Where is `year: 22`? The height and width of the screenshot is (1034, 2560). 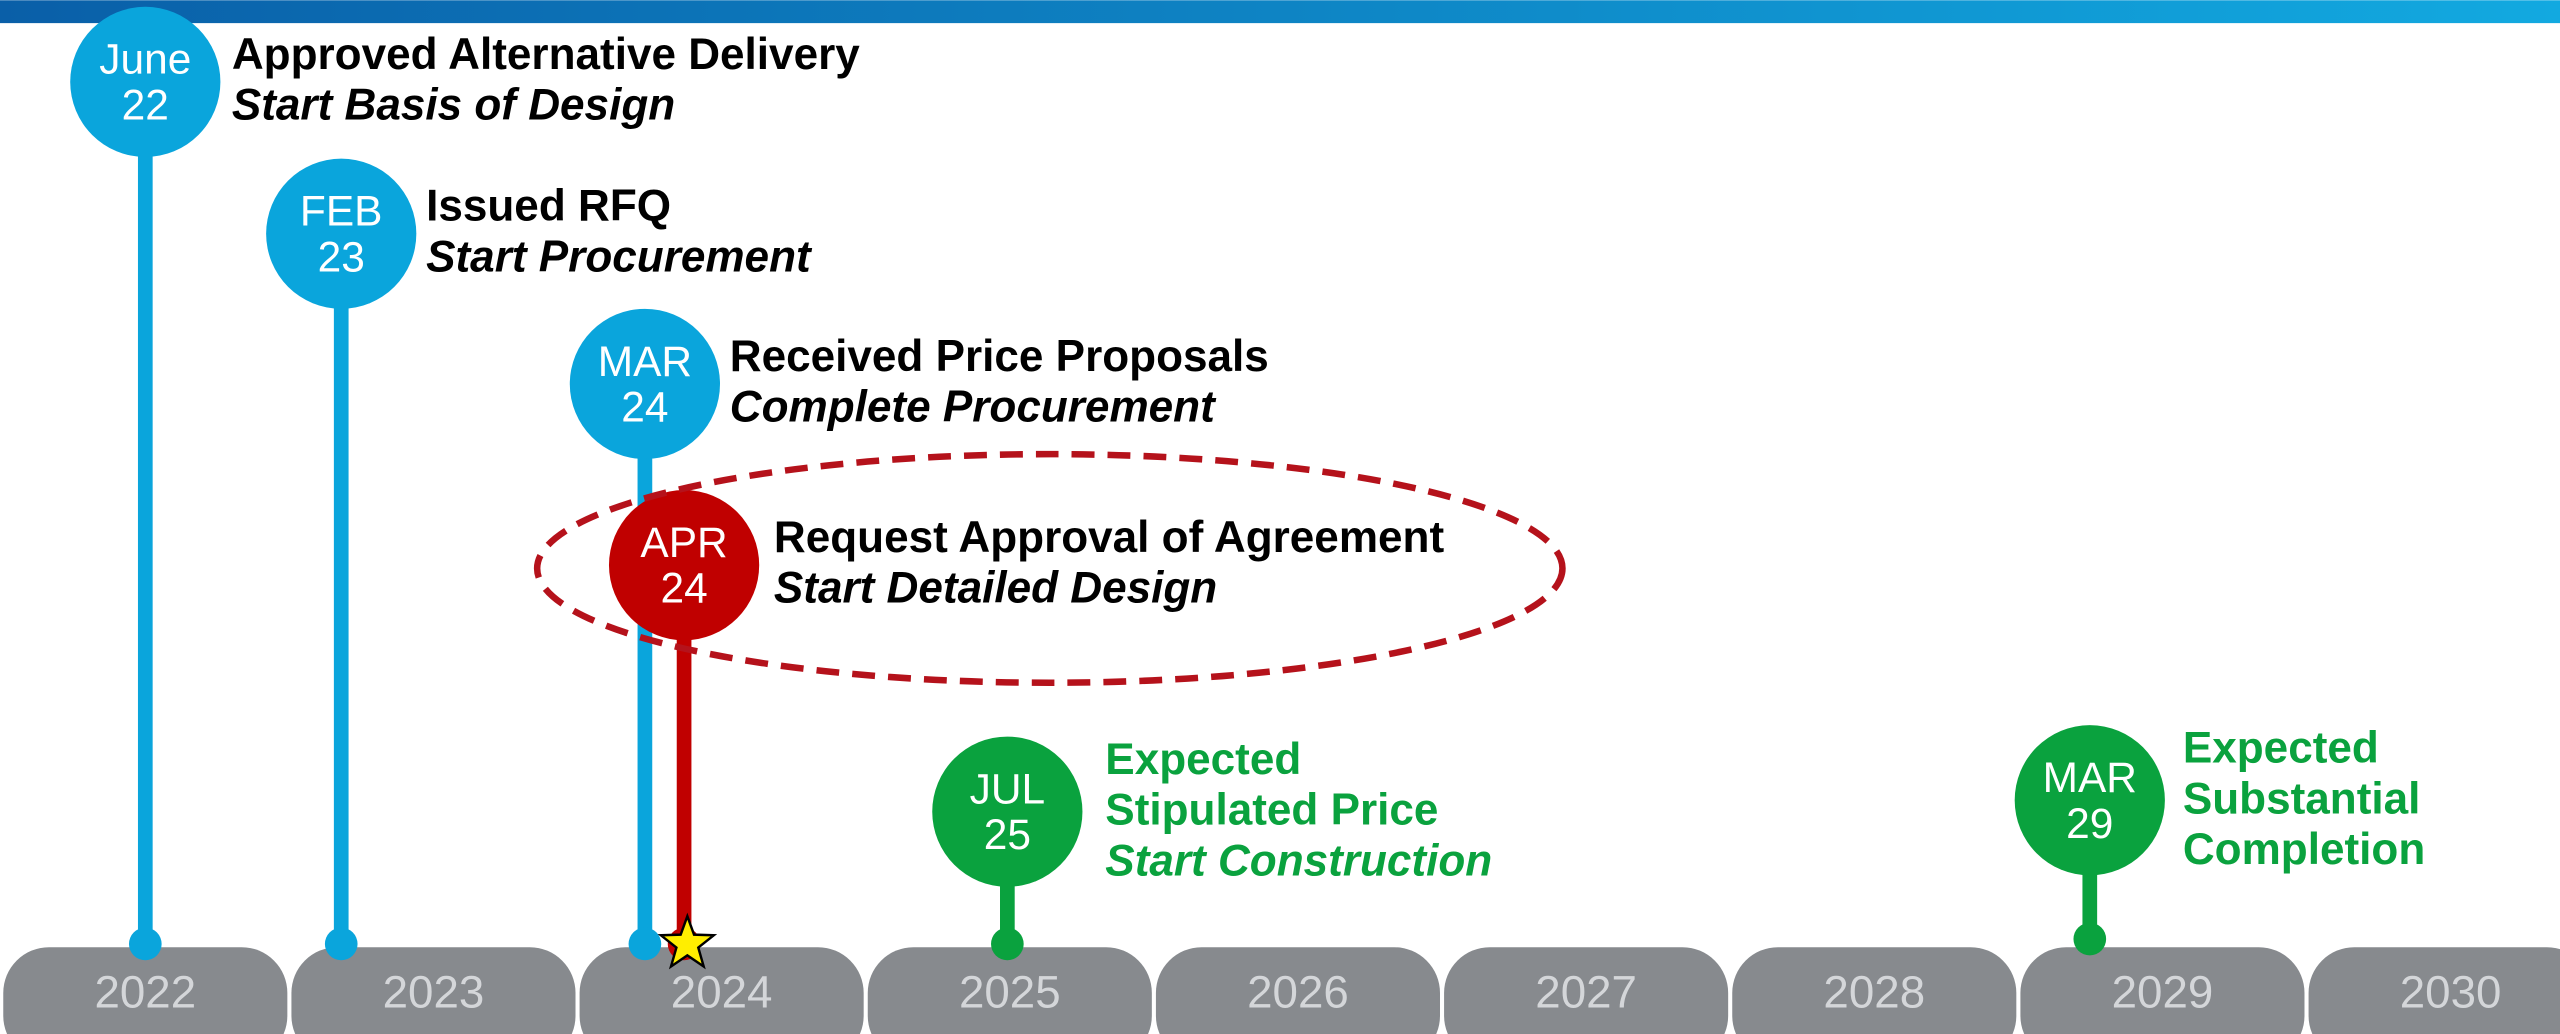
year: 22 is located at coordinates (145, 104).